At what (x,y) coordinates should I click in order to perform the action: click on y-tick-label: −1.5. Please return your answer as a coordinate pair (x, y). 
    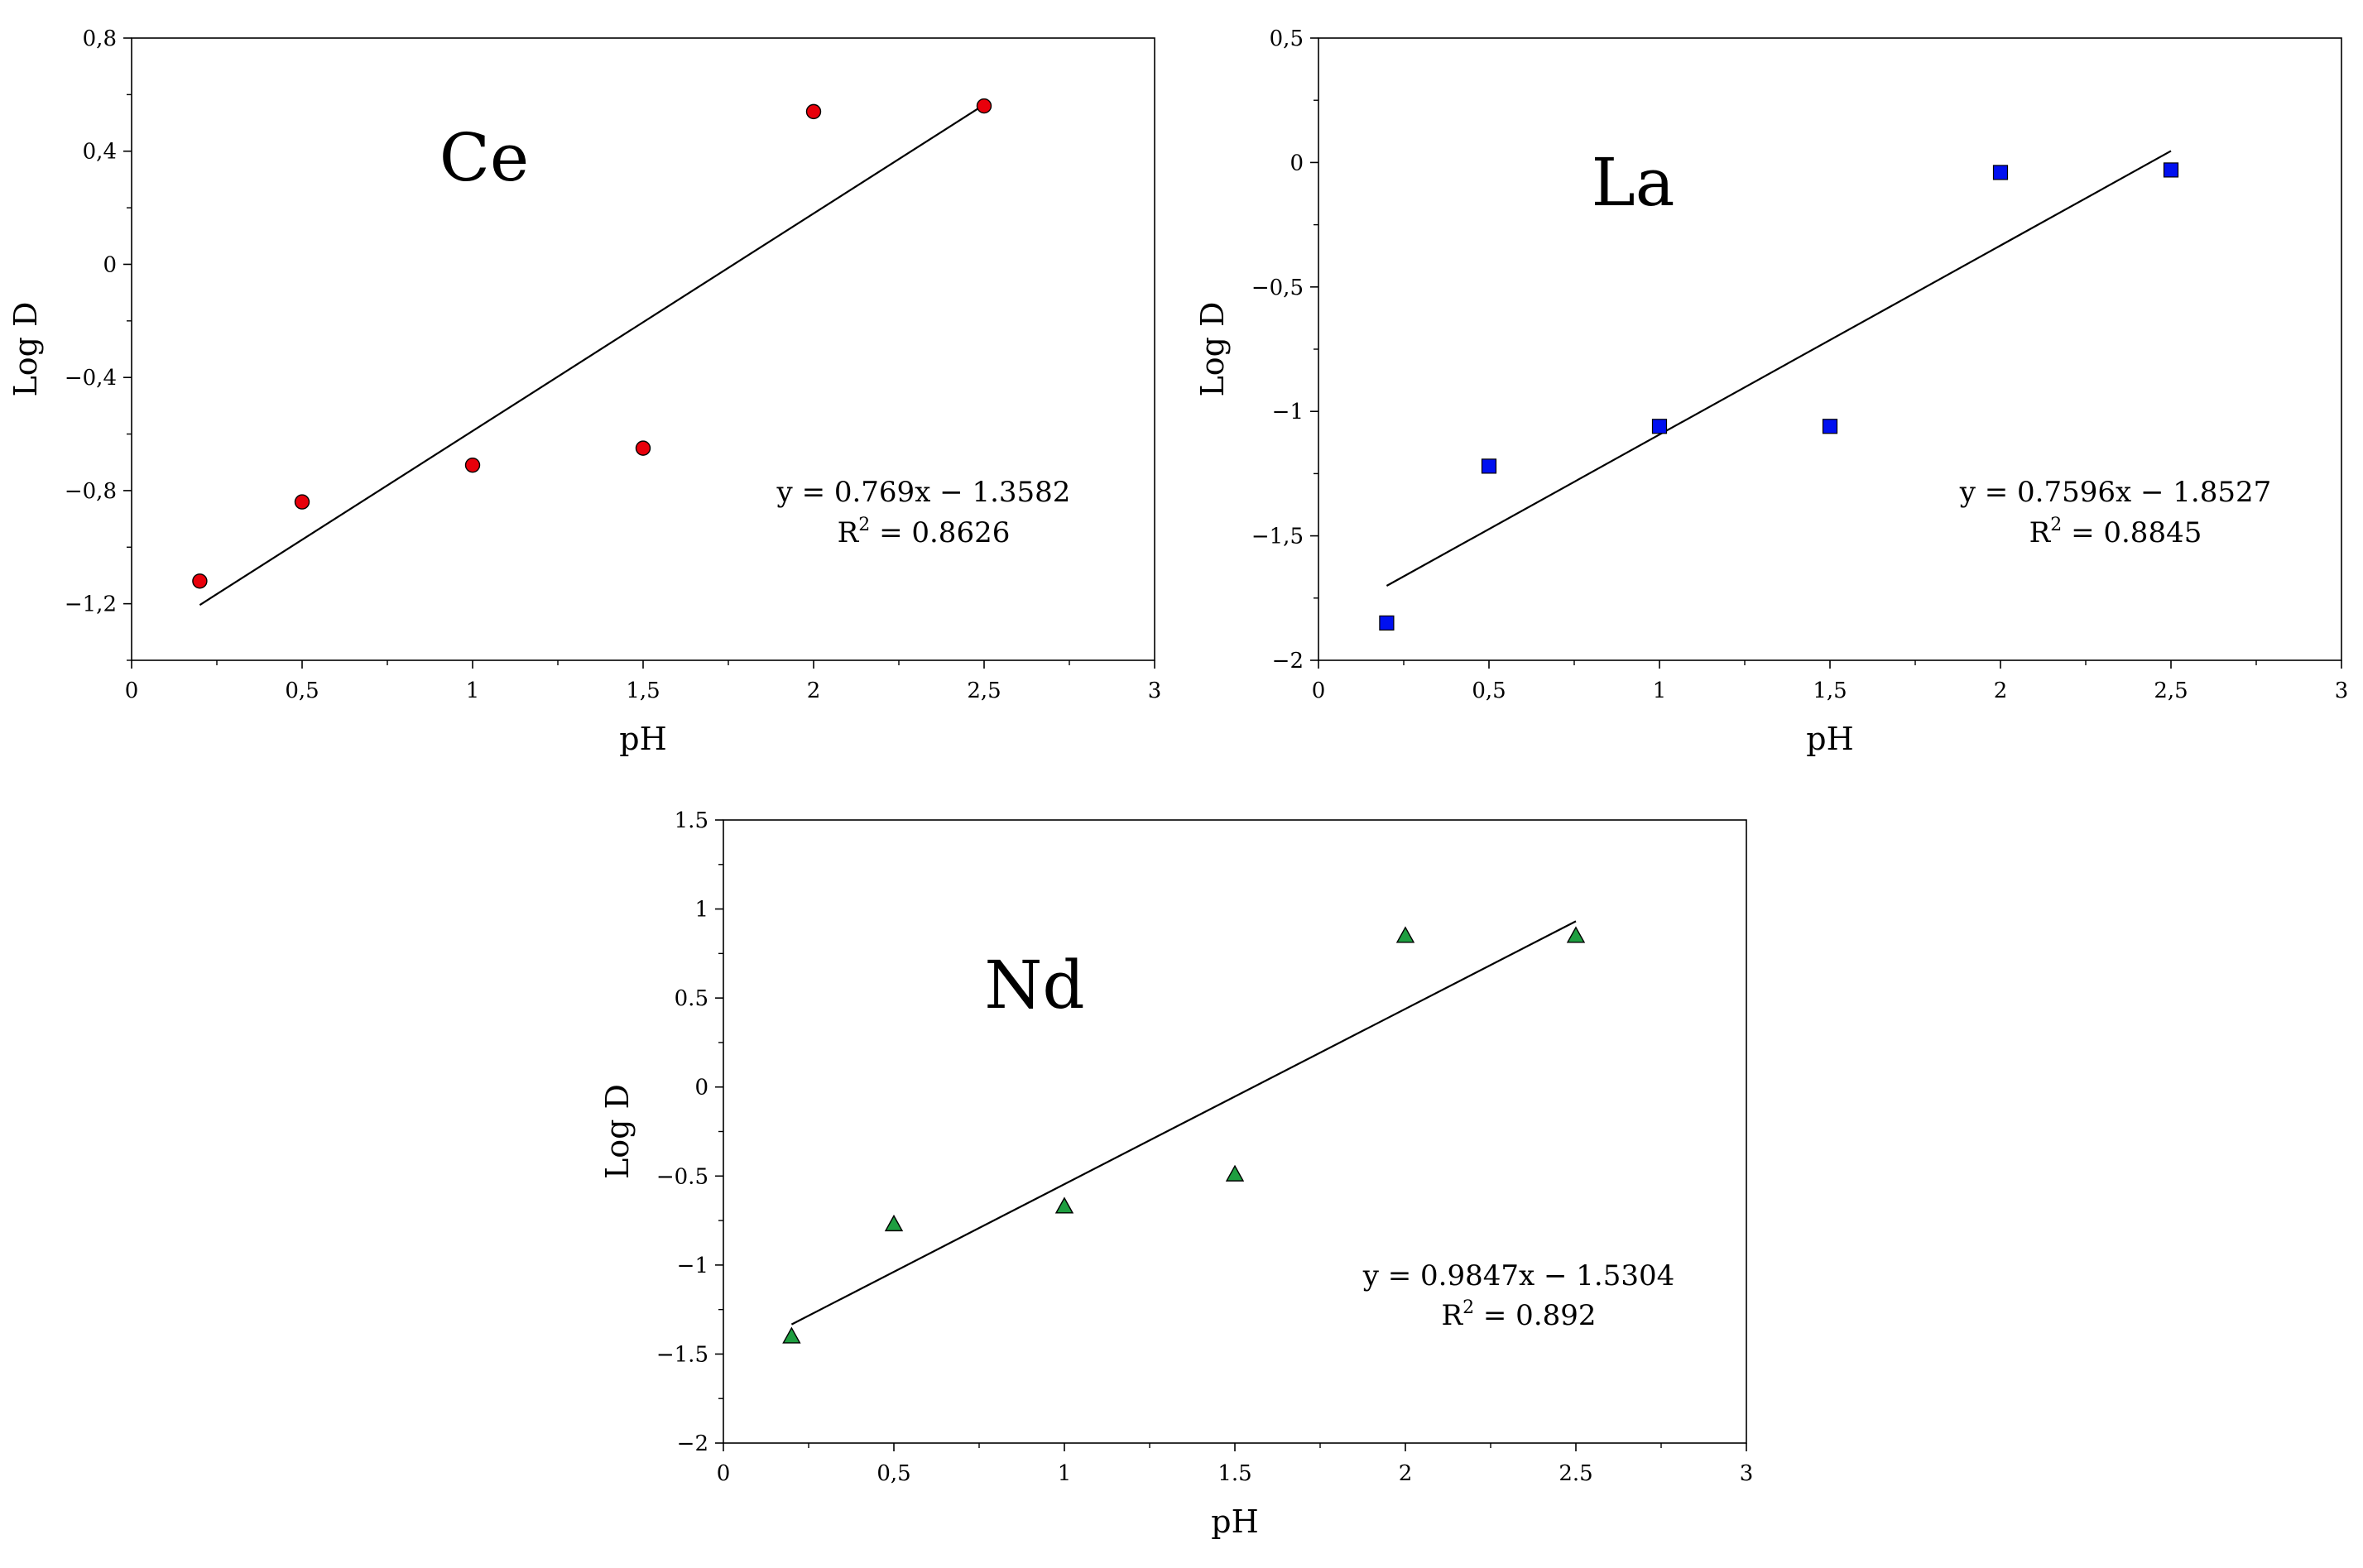
    Looking at the image, I should click on (682, 1355).